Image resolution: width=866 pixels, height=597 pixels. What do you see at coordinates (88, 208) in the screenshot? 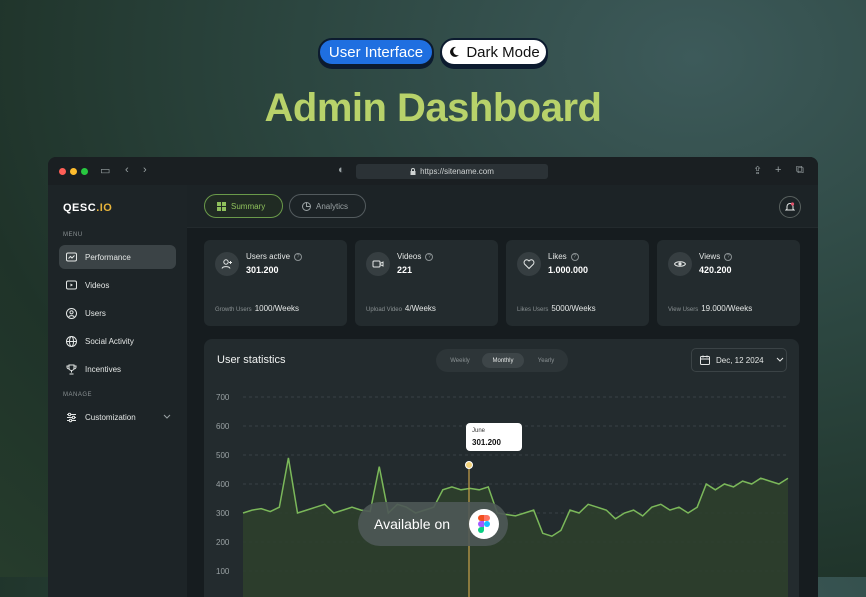
I see `logo: QESC.IO` at bounding box center [88, 208].